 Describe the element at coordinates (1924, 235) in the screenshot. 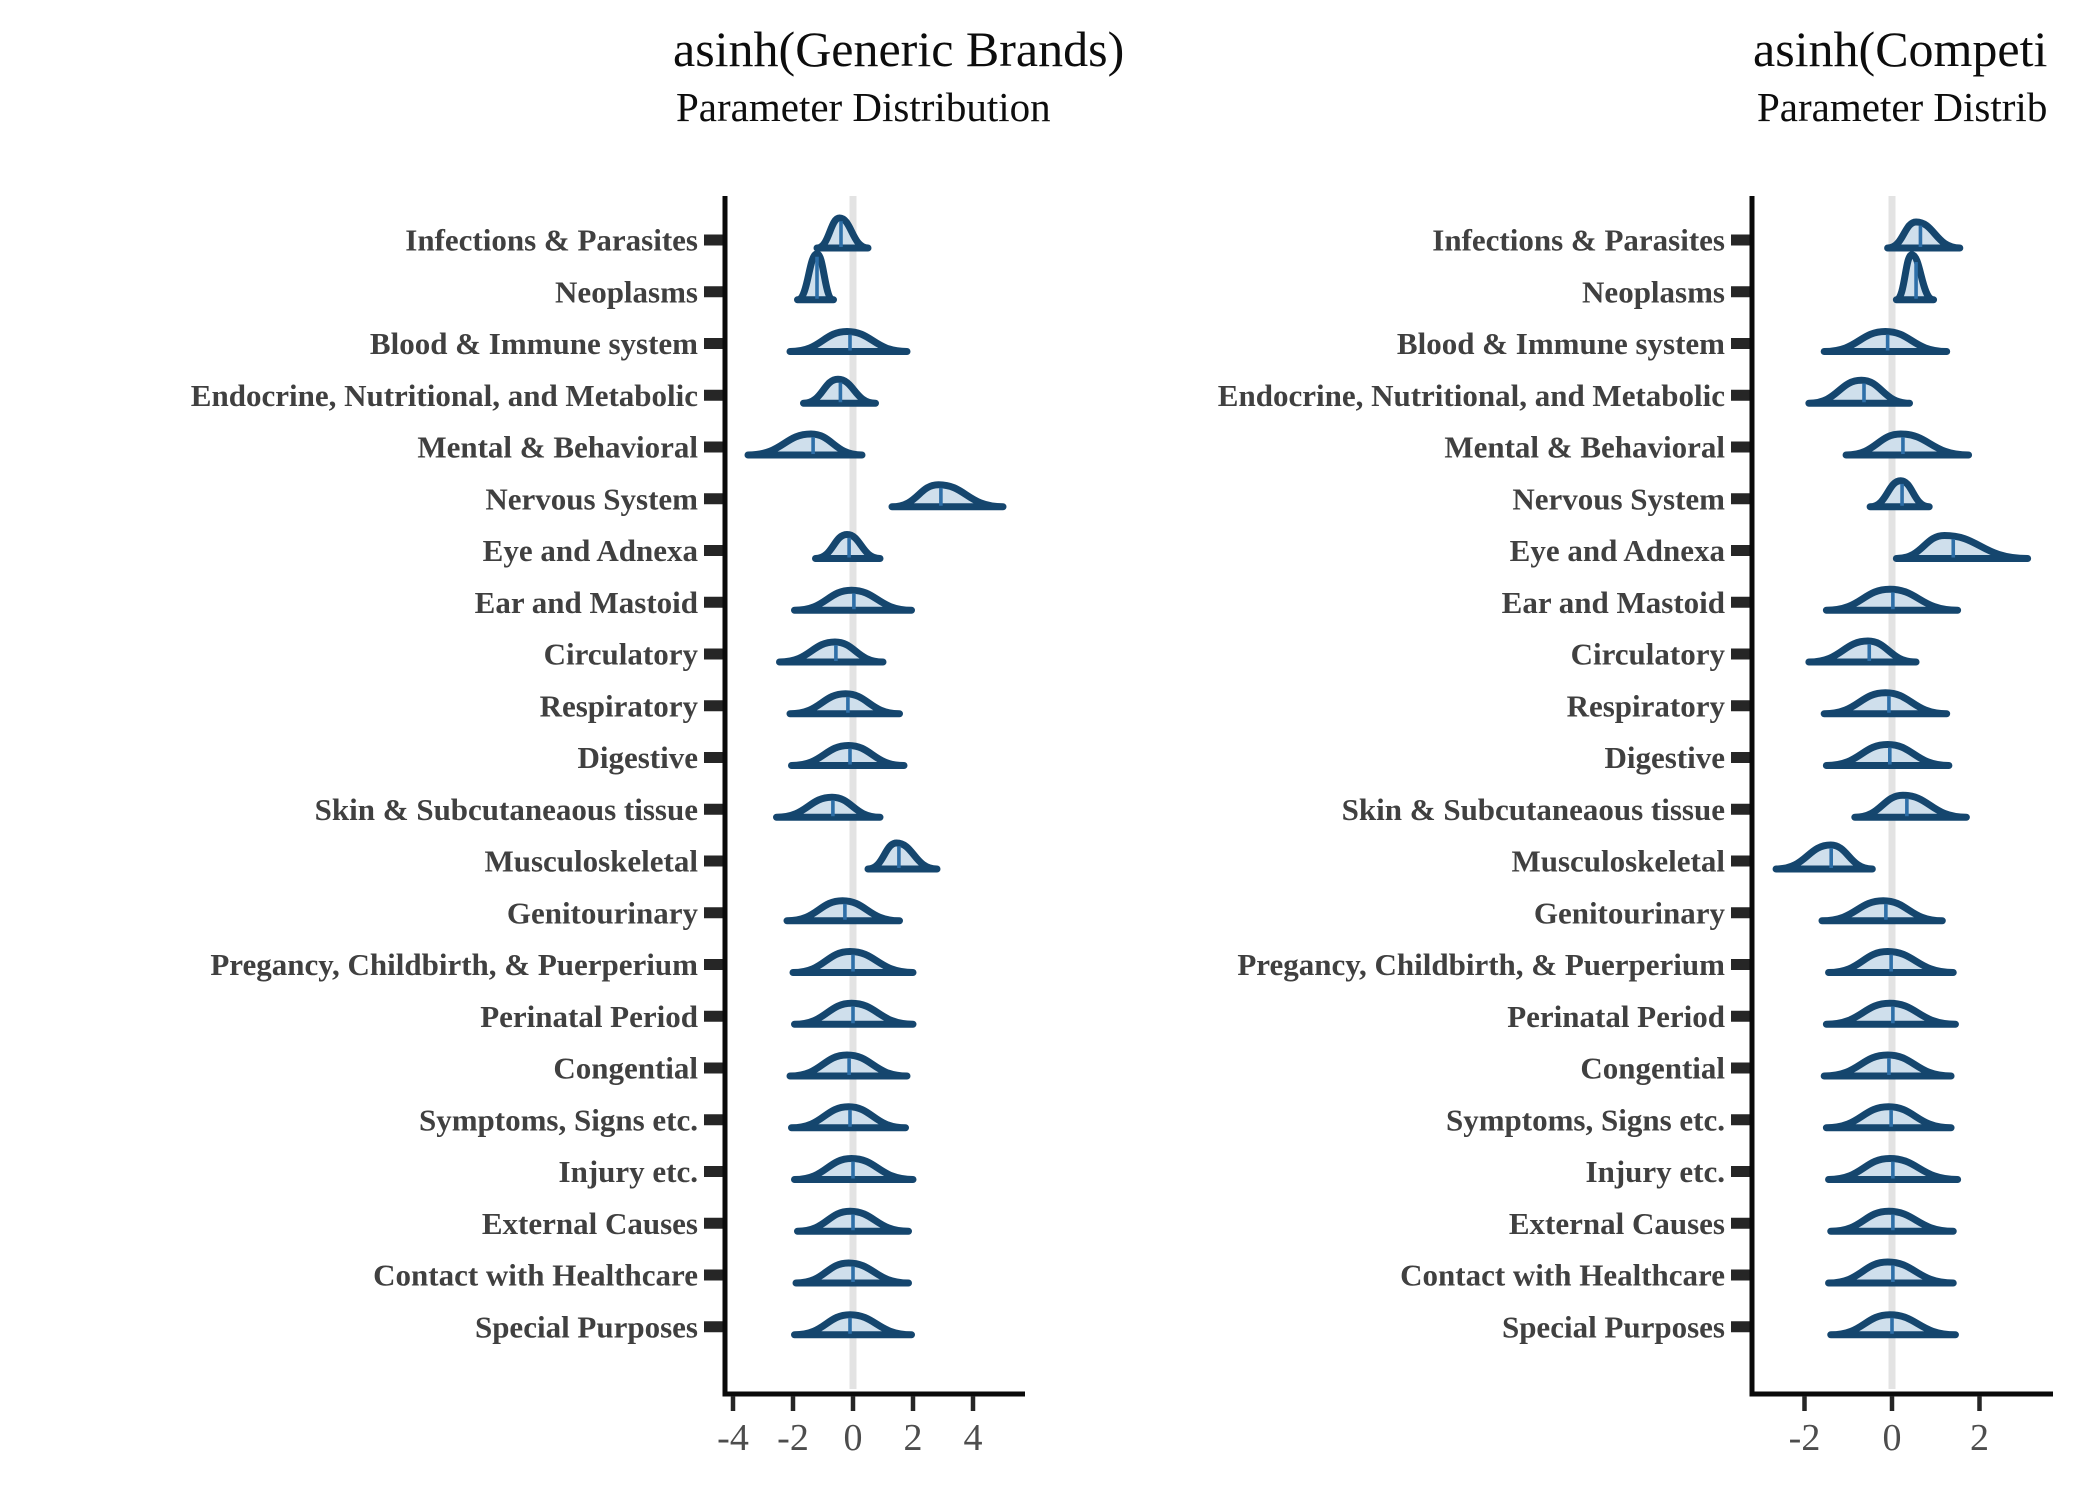

I see `density-infections-parasites` at that location.